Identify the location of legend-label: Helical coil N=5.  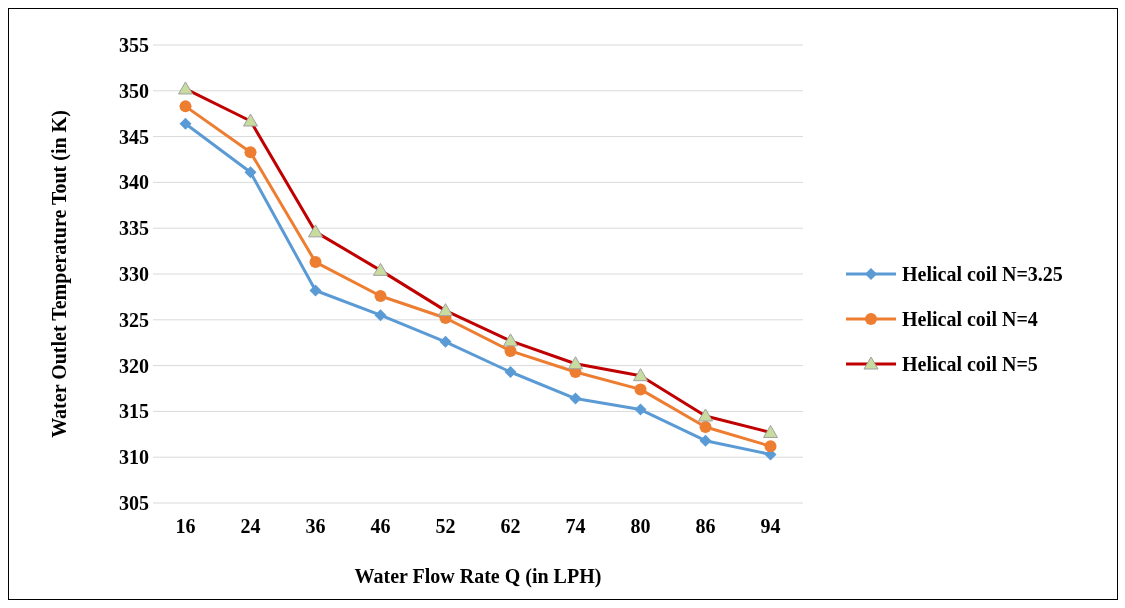
(970, 364).